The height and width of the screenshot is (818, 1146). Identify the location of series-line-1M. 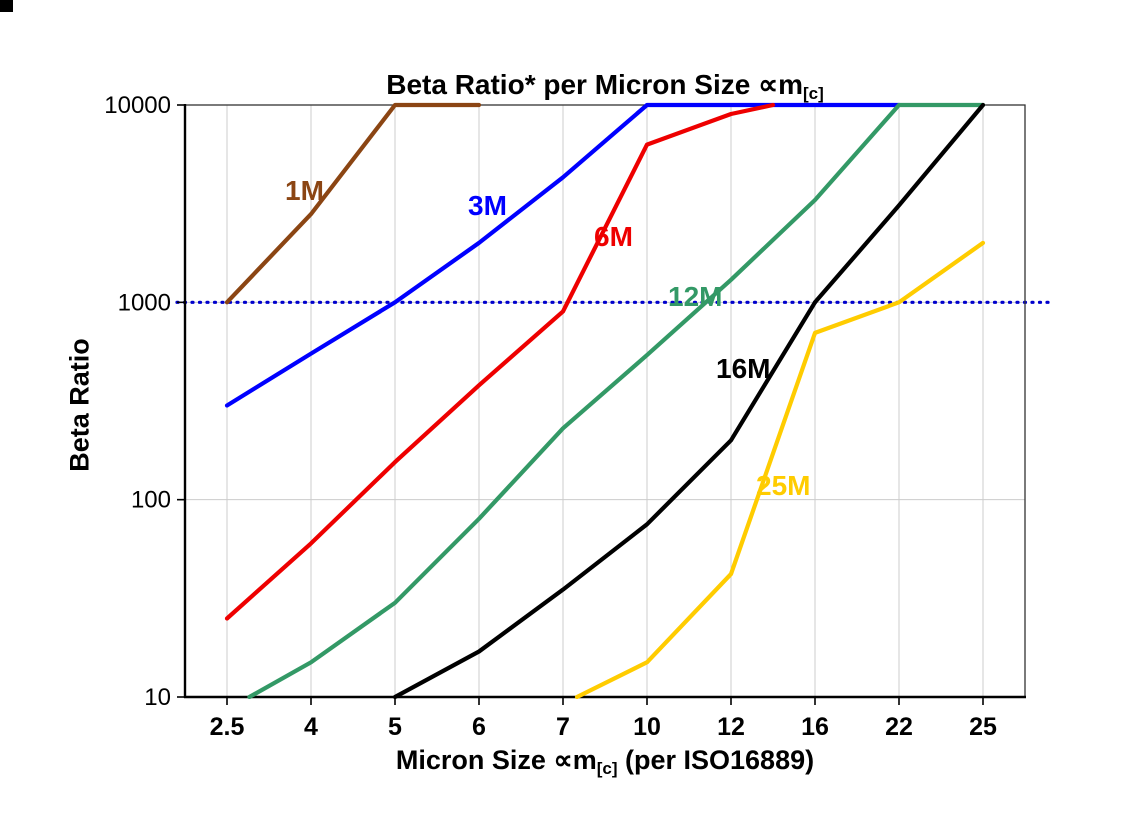
(353, 203).